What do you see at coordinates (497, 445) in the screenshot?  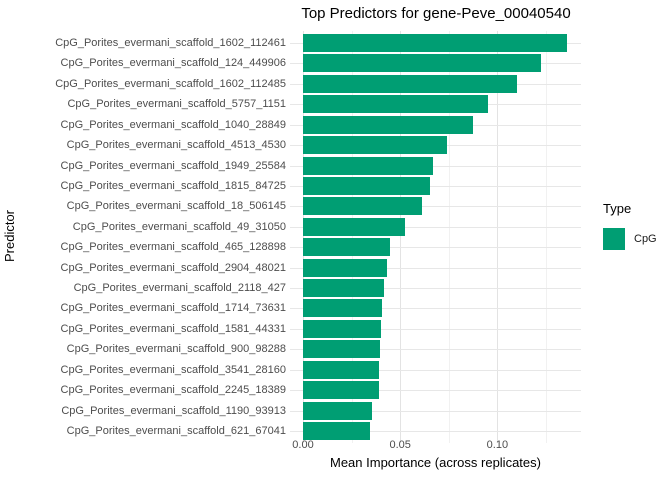 I see `x-tick-label: 0.10` at bounding box center [497, 445].